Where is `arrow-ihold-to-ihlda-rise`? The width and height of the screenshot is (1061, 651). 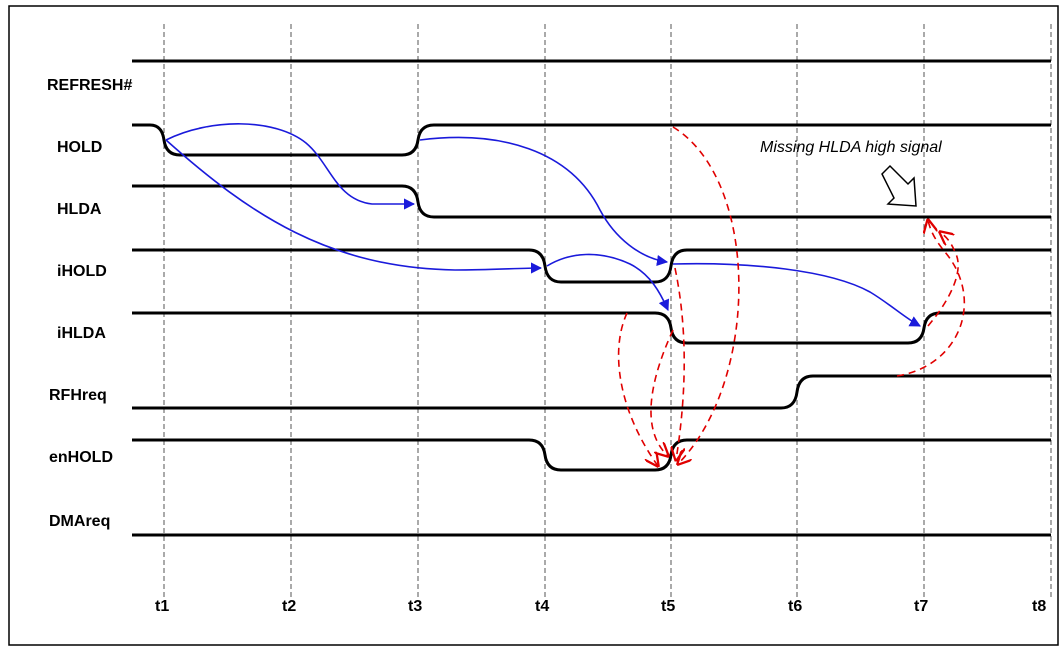
arrow-ihold-to-ihlda-rise is located at coordinates (796, 294).